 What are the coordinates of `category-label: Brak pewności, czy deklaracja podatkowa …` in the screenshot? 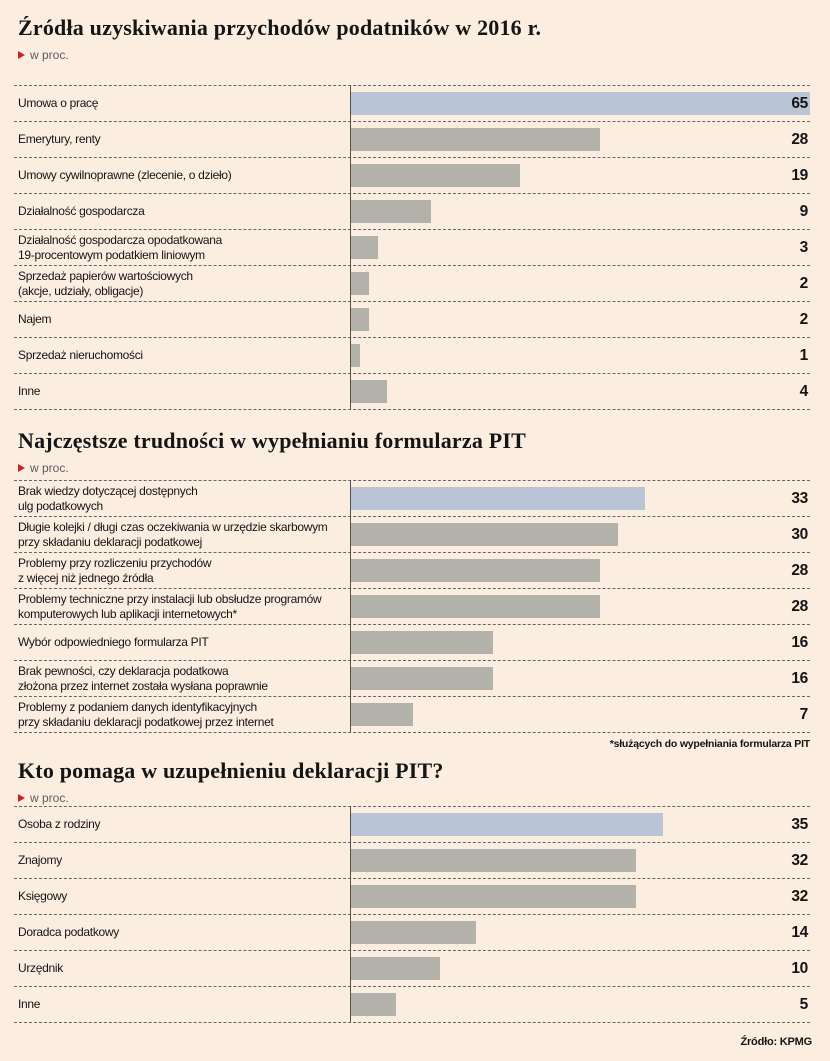 It's located at (143, 678).